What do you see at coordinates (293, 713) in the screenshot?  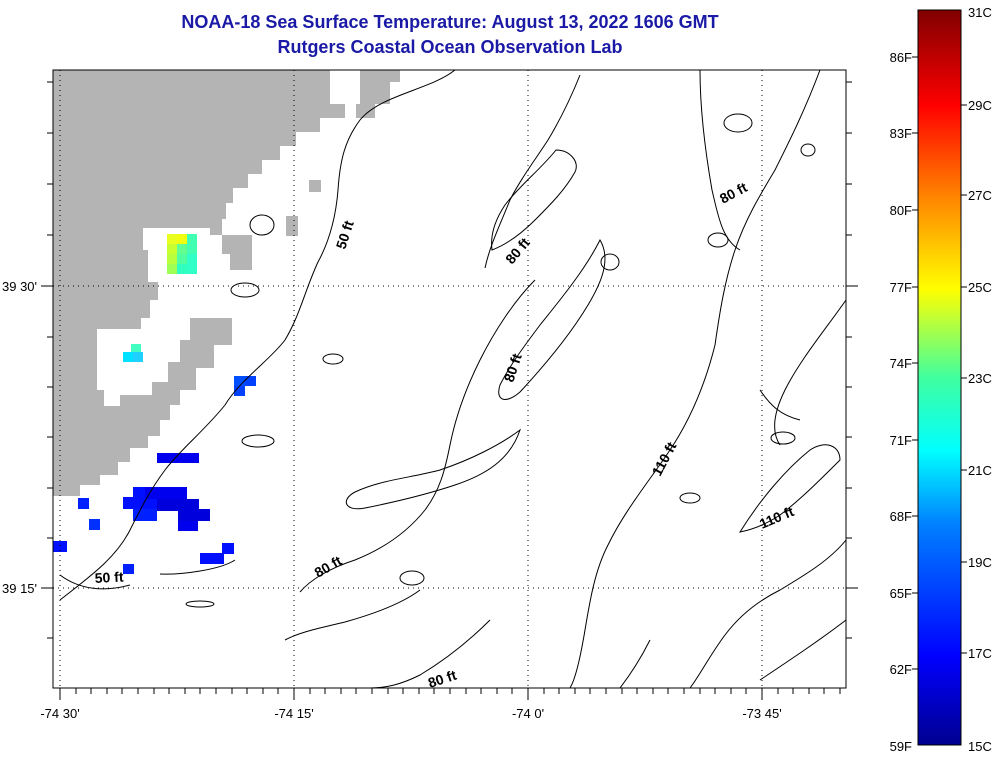 I see `x-tick-label: -74 15'` at bounding box center [293, 713].